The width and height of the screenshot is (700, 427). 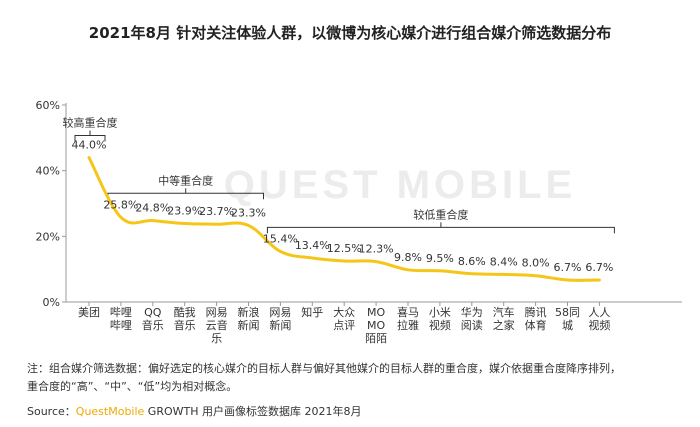 What do you see at coordinates (216, 211) in the screenshot?
I see `data-label: 23.7%` at bounding box center [216, 211].